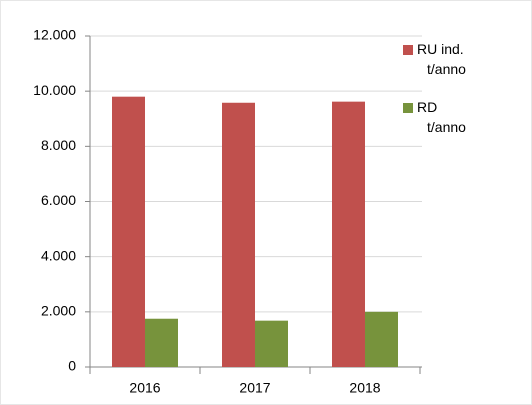 This screenshot has width=532, height=405. Describe the element at coordinates (364, 388) in the screenshot. I see `x-tick-label: 2018` at that location.